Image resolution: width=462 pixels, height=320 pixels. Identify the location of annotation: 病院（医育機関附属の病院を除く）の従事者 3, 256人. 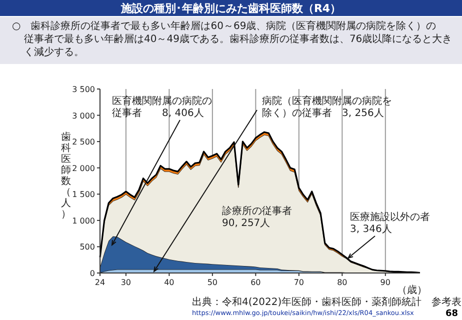
(327, 107).